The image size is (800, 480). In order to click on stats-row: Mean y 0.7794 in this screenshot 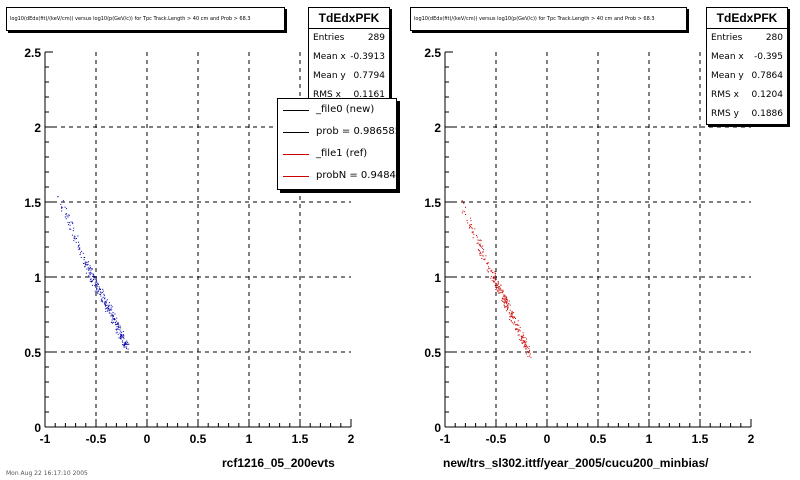, I will do `click(349, 76)`.